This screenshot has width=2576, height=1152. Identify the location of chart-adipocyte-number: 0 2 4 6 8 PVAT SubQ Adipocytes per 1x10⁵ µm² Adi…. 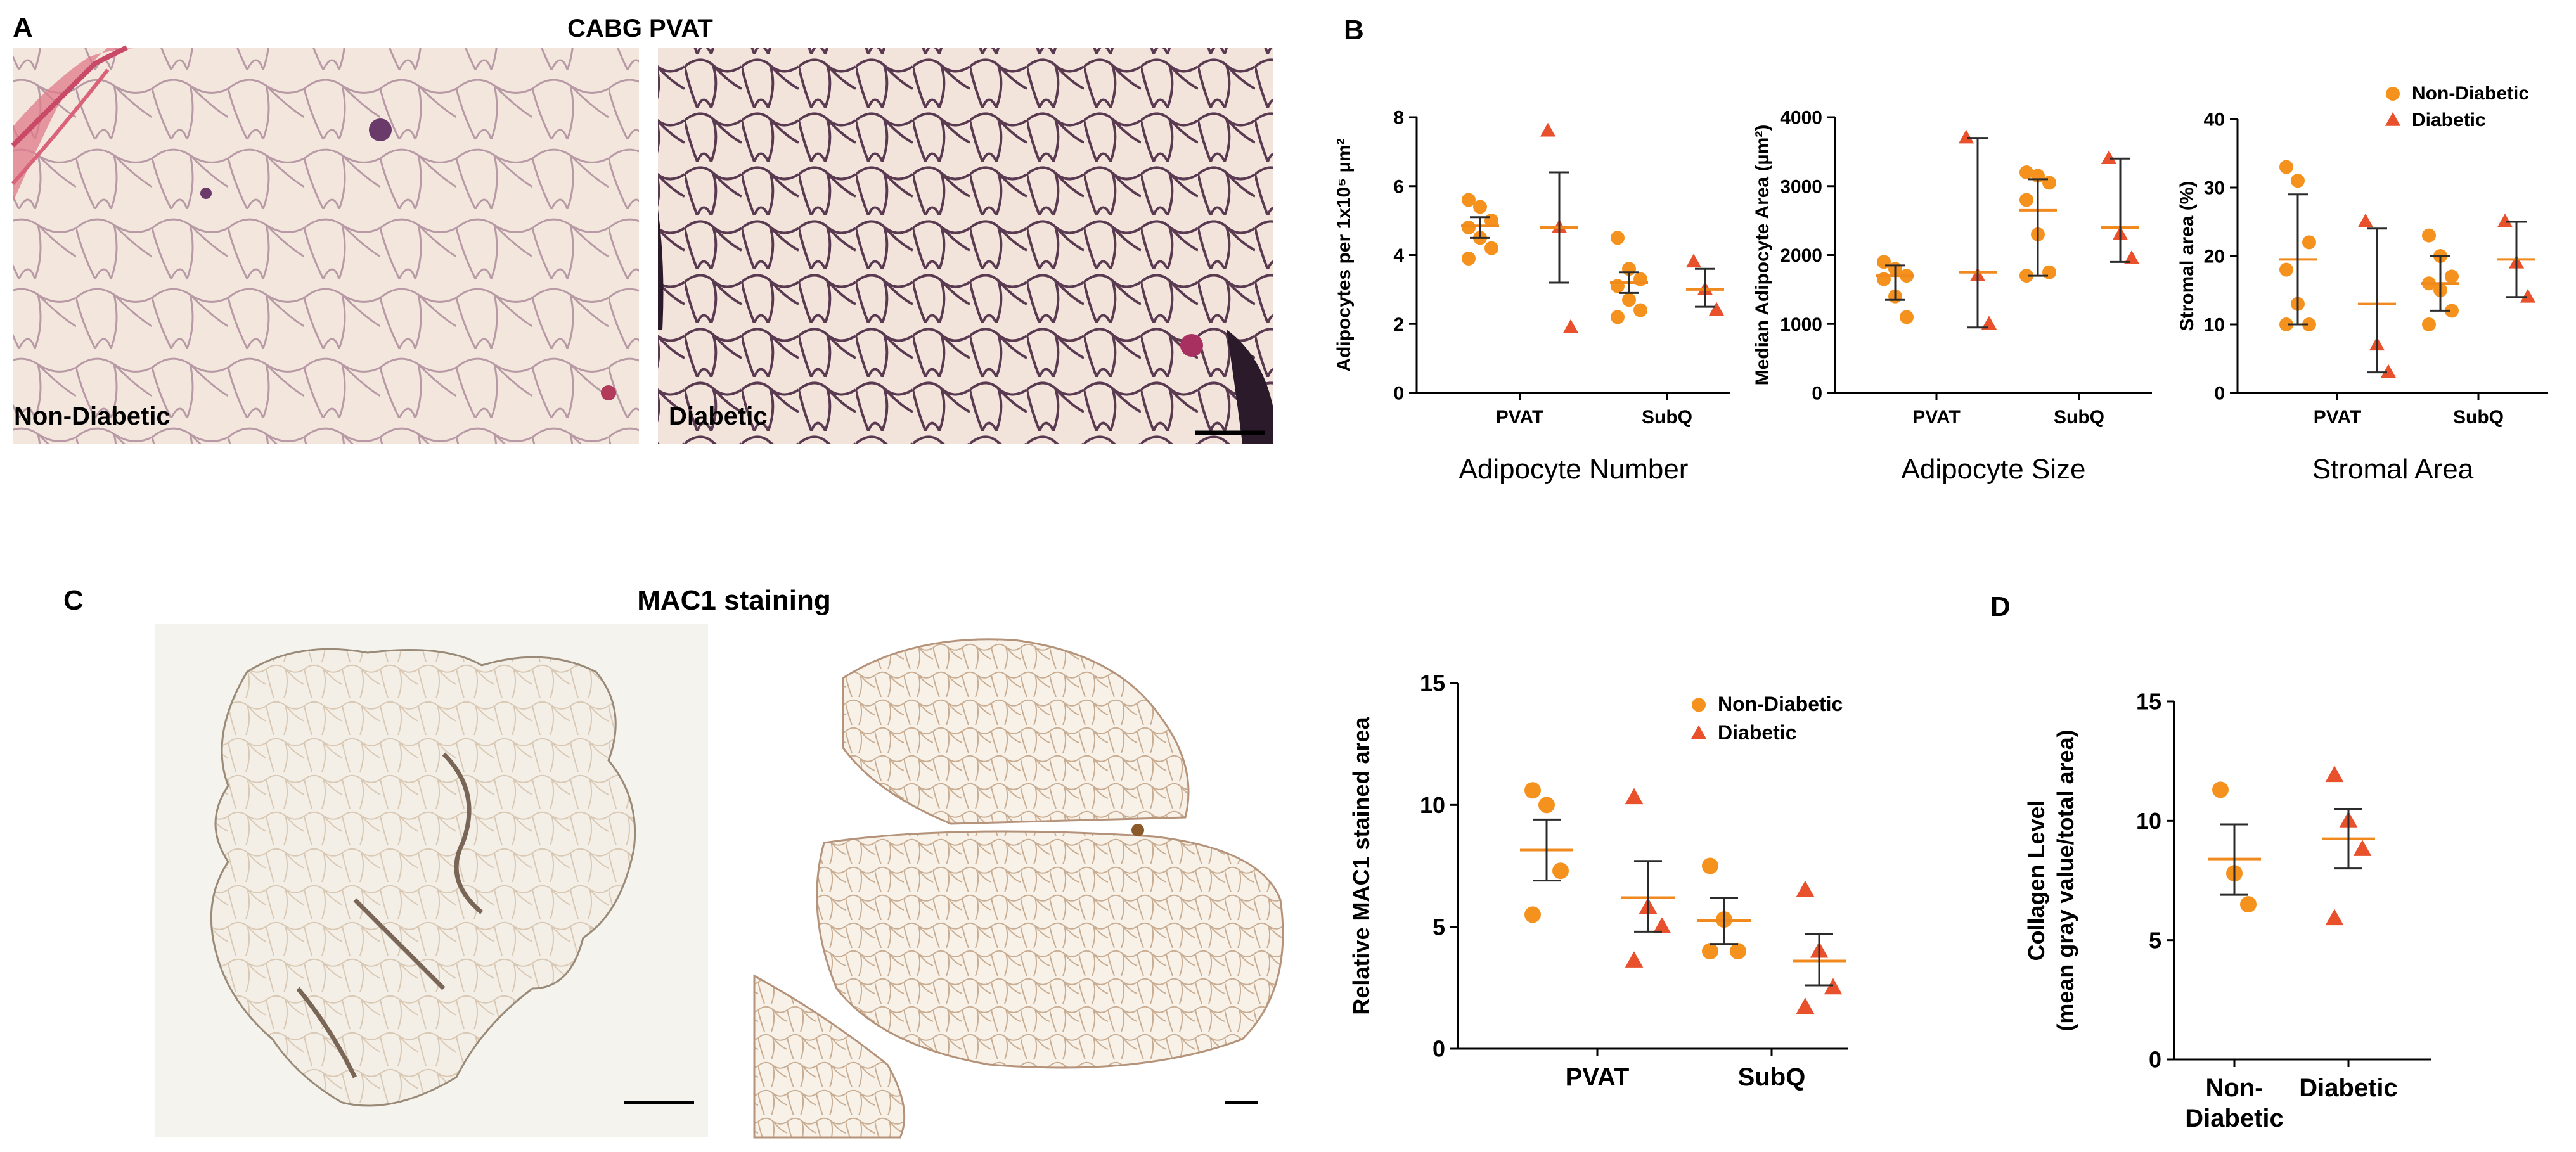
(1532, 296).